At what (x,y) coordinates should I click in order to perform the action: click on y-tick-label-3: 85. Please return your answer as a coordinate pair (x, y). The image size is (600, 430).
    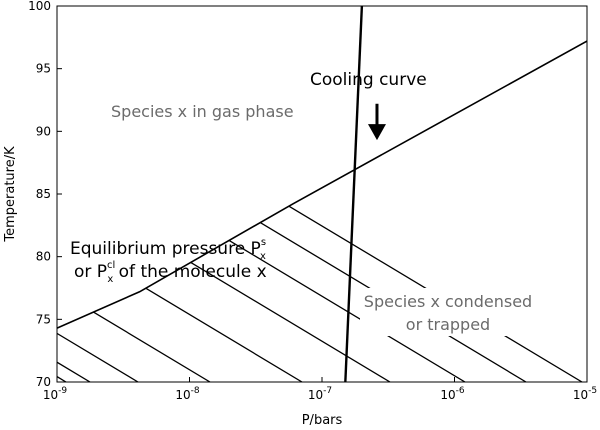
    Looking at the image, I should click on (43, 194).